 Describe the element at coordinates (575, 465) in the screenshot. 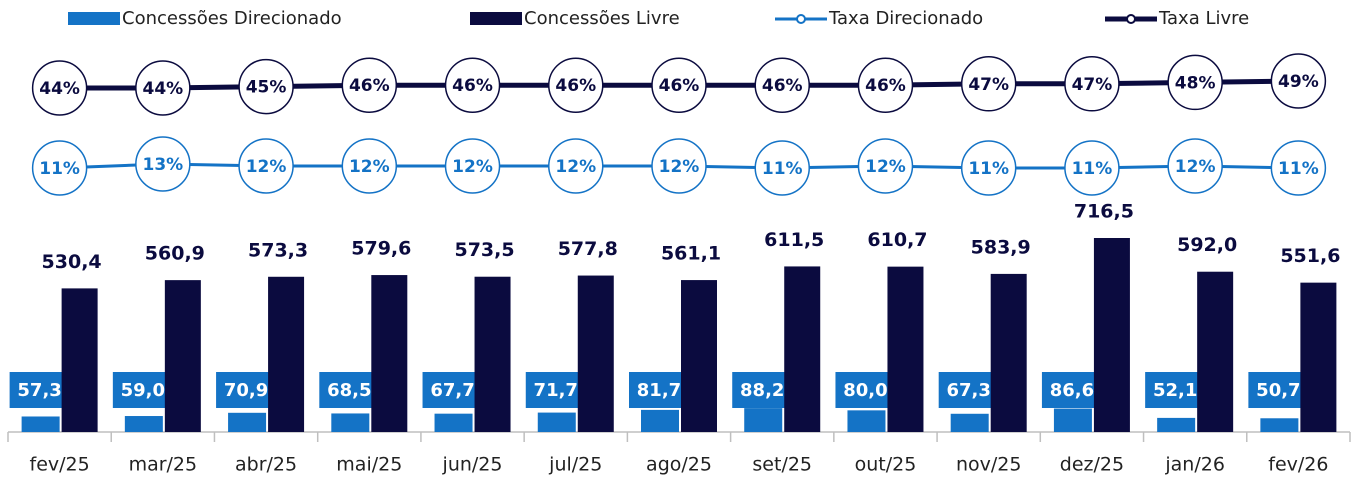

I see `x-tick-label: jul/25` at that location.